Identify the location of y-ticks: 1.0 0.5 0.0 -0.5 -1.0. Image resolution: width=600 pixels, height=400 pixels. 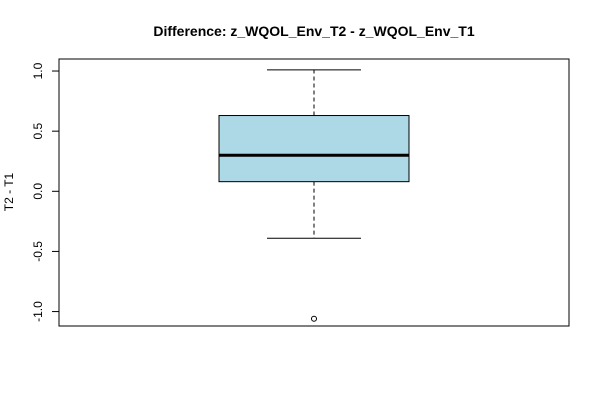
(45, 192).